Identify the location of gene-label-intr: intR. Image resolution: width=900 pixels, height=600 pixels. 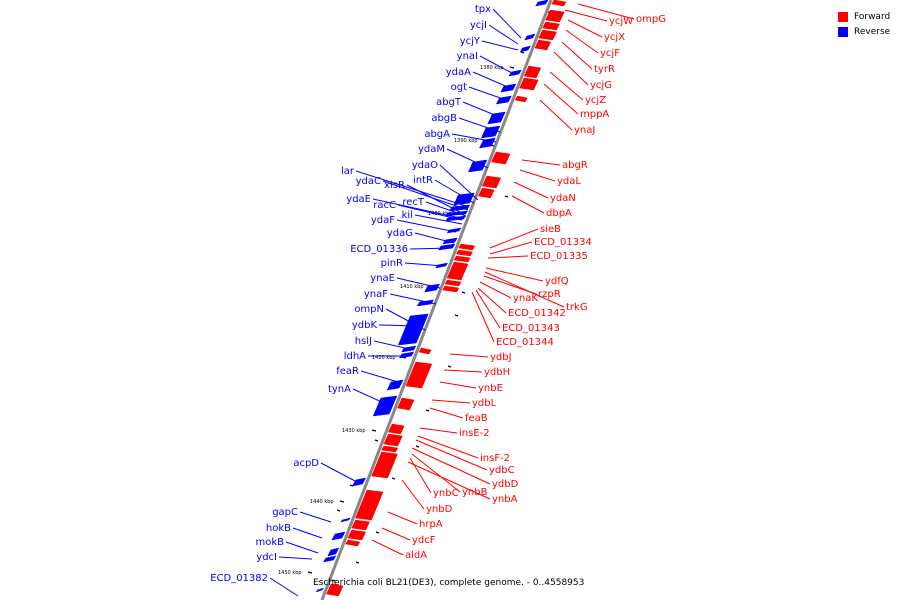
(423, 180).